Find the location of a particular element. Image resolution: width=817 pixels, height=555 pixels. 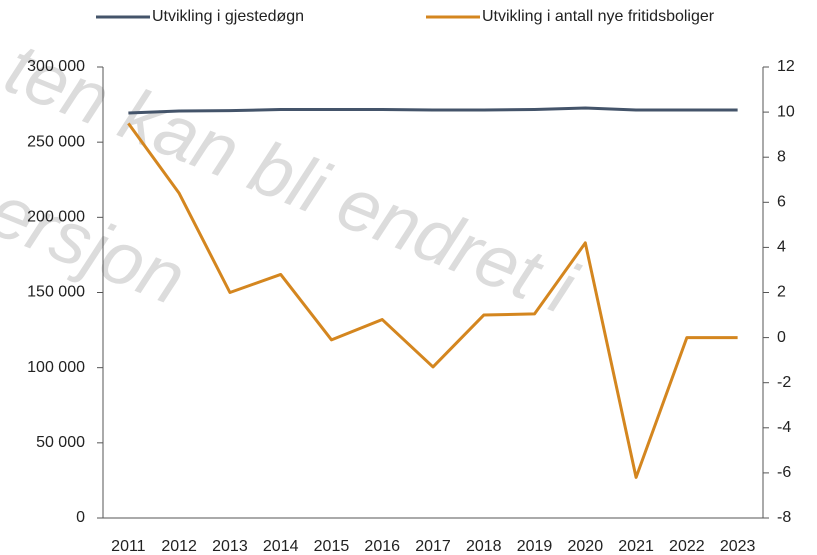

x-tick-label: 2018 is located at coordinates (484, 546).